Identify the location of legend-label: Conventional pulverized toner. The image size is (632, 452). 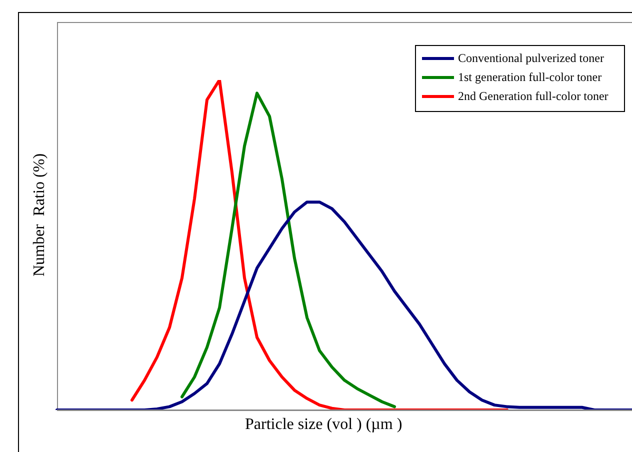
(531, 58).